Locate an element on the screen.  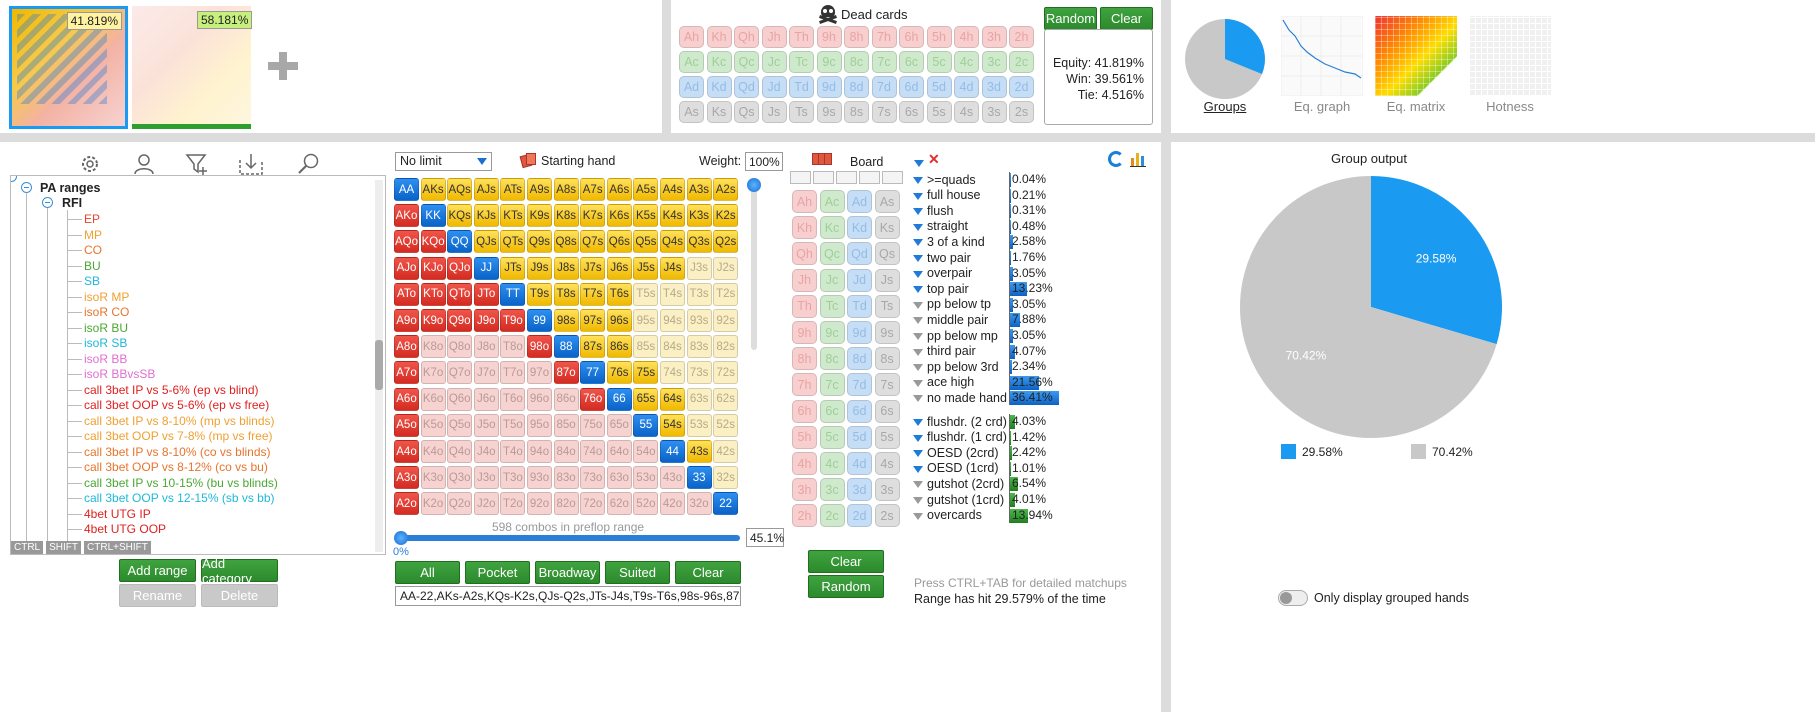
suited-button: Suited is located at coordinates (637, 572).